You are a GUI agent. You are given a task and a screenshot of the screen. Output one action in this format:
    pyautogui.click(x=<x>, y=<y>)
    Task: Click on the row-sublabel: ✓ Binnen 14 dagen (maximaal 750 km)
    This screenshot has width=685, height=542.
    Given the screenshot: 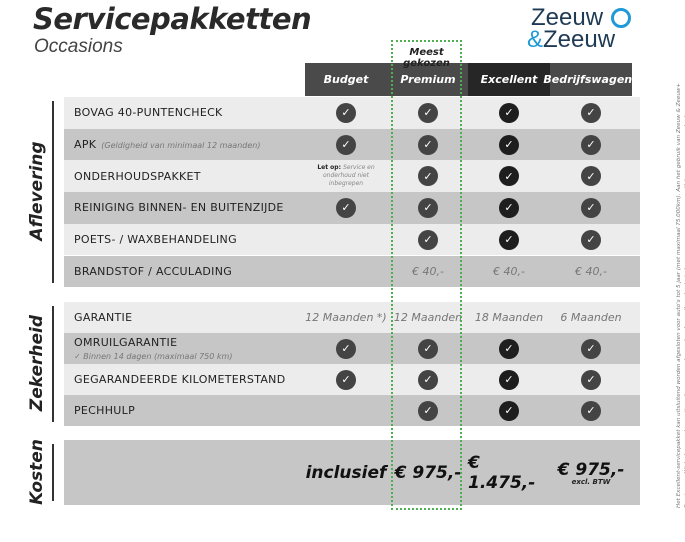 What is the action you would take?
    pyautogui.click(x=153, y=356)
    